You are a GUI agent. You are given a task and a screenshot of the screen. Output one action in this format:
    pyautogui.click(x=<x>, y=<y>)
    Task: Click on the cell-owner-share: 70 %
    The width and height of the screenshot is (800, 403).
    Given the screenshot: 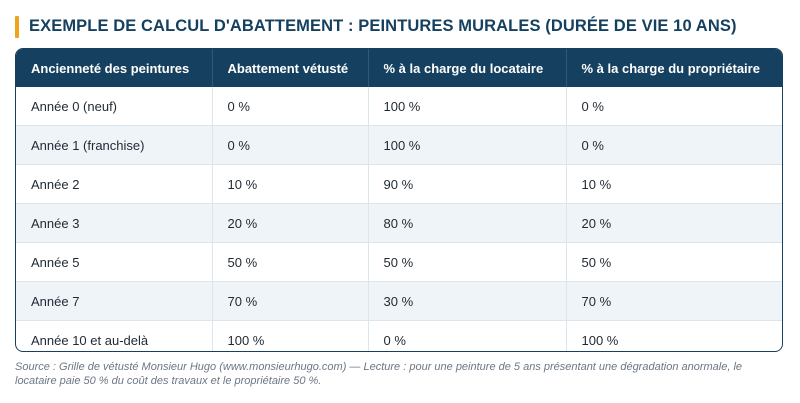 What is the action you would take?
    pyautogui.click(x=674, y=301)
    